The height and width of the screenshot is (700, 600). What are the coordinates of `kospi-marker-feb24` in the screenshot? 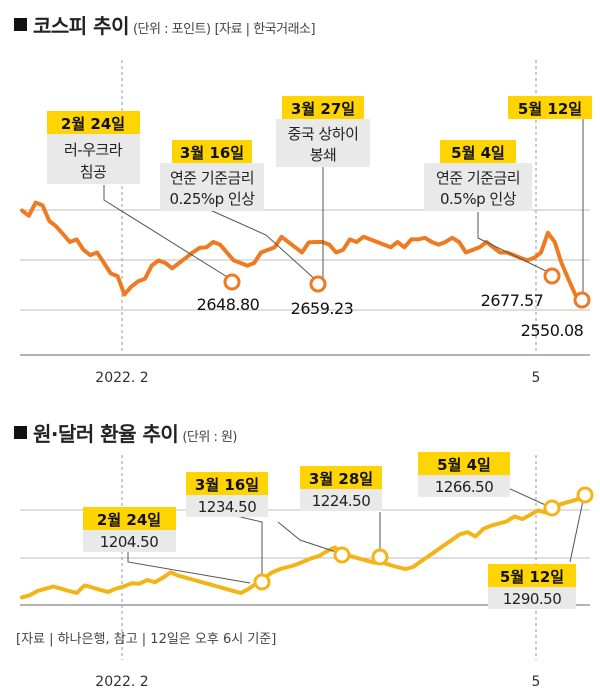 It's located at (232, 282).